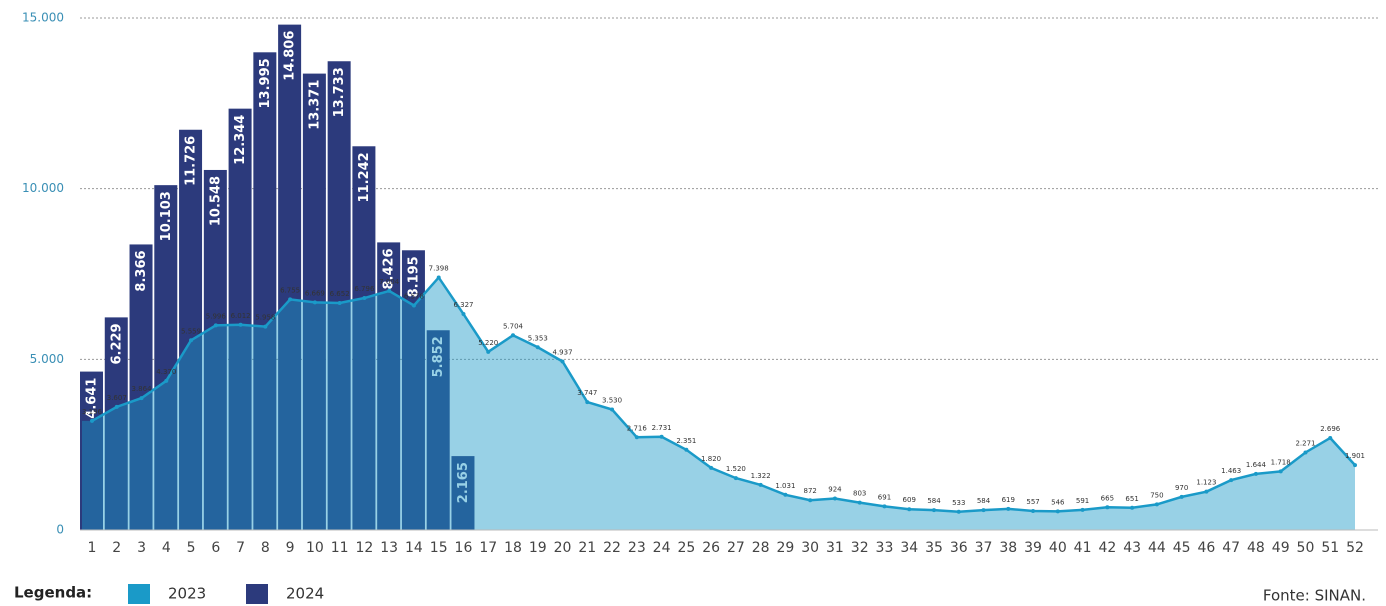  What do you see at coordinates (43, 18) in the screenshot?
I see `y-tick-label: 15.000` at bounding box center [43, 18].